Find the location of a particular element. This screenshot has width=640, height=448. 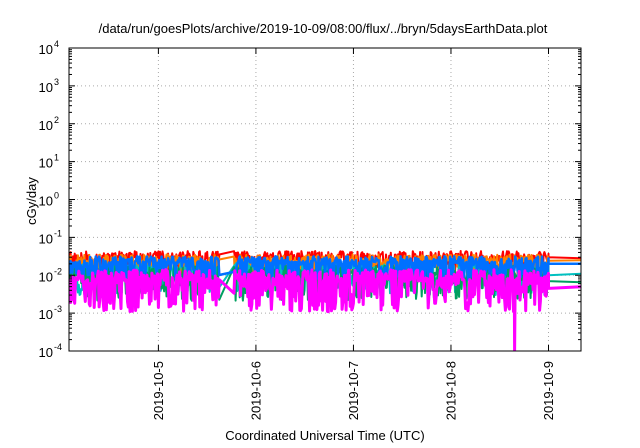

y-tick-exponent: -2 is located at coordinates (58, 271).